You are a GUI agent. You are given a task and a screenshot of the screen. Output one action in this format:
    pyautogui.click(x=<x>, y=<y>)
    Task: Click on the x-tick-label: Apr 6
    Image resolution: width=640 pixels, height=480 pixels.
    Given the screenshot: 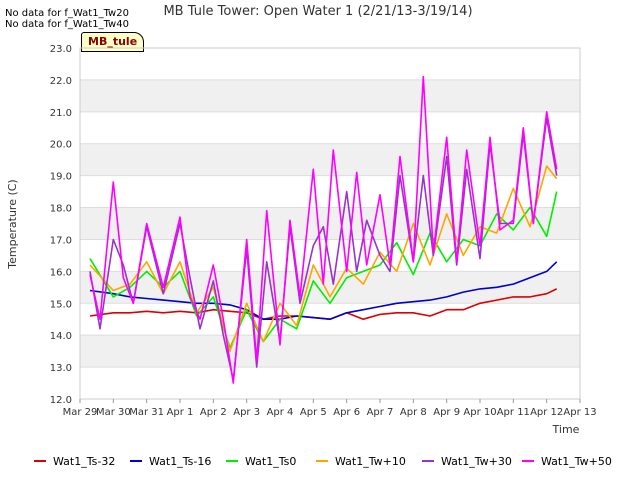 What is the action you would take?
    pyautogui.click(x=346, y=412)
    